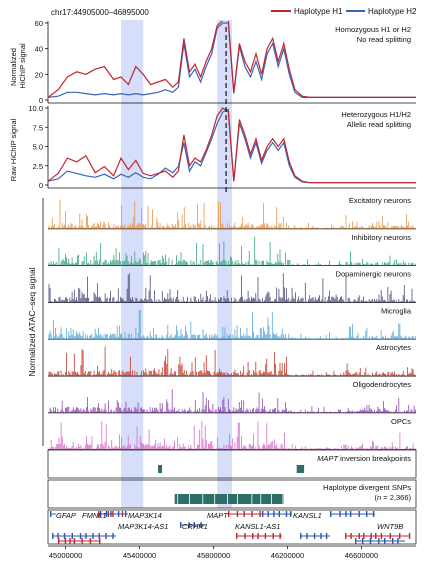  Describe the element at coordinates (13, 149) in the screenshot. I see `panel2-ylabel: Raw HiChIP signal` at that location.